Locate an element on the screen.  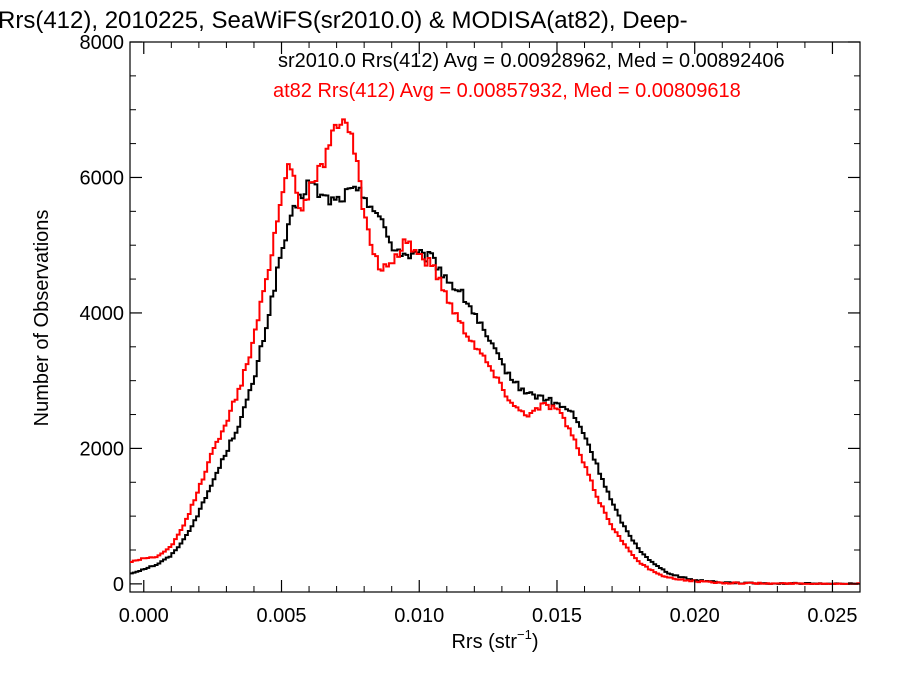
y-tick-label: 6000 is located at coordinates (102, 178).